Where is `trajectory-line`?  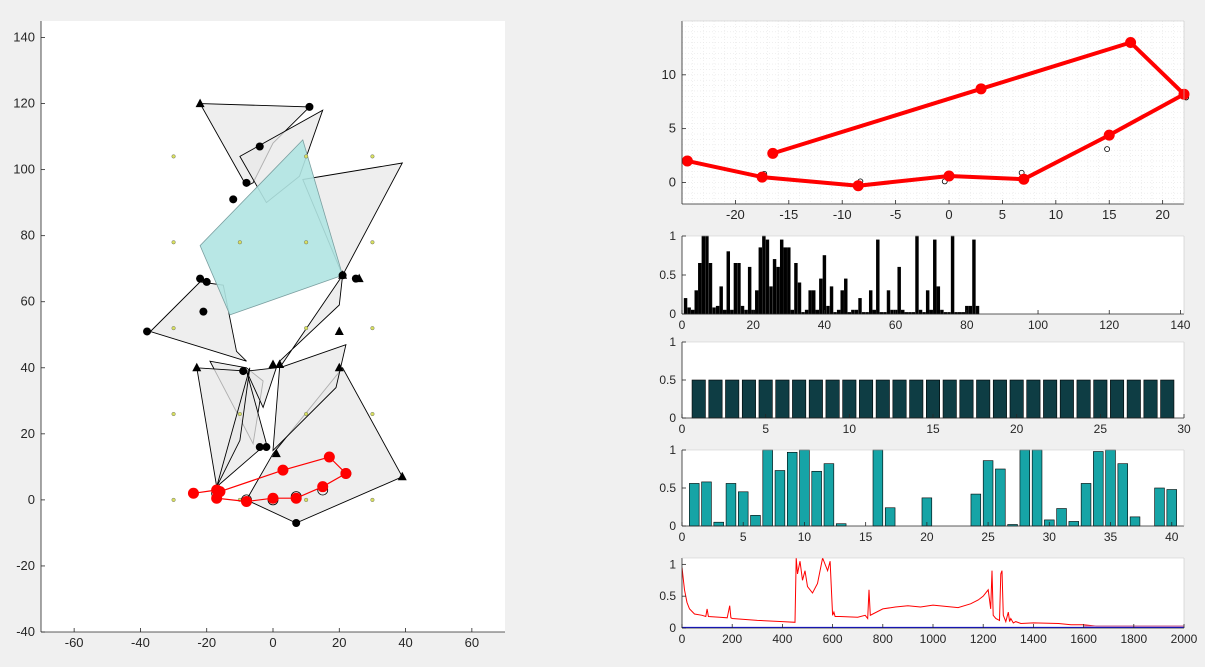
trajectory-line is located at coordinates (936, 114).